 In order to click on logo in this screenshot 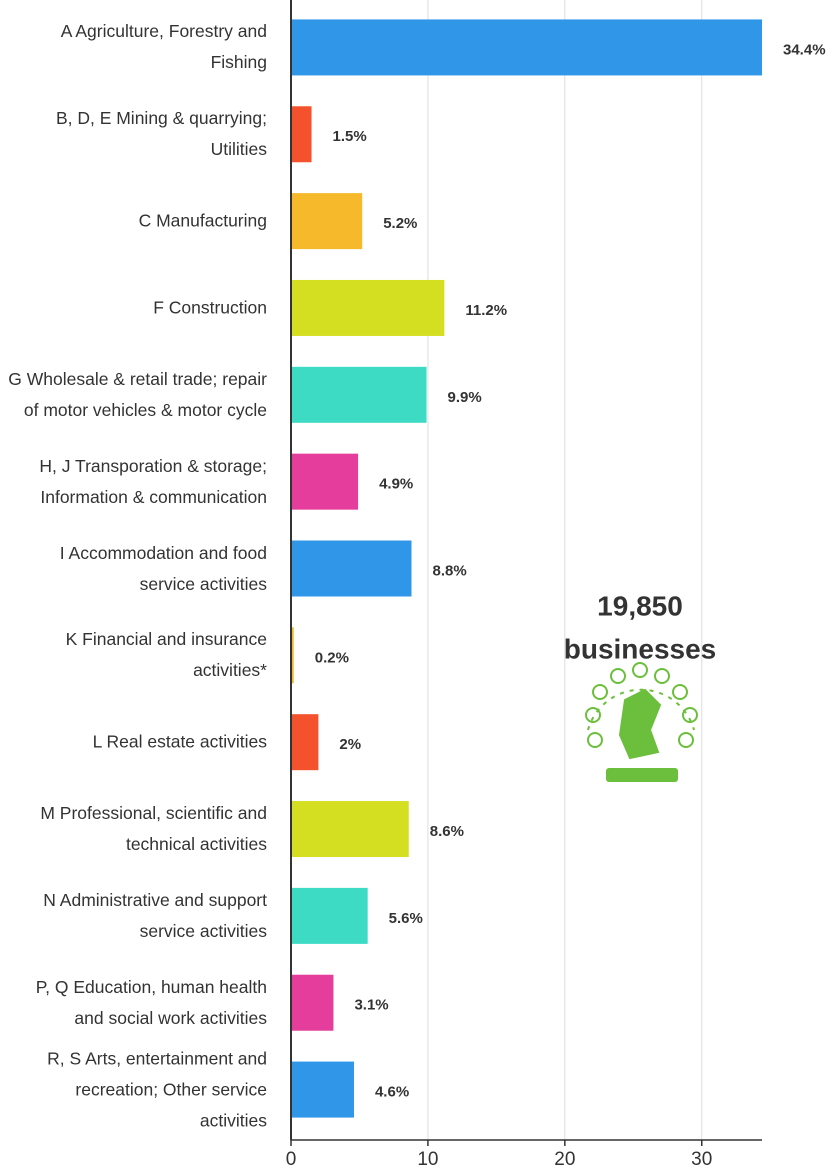, I will do `click(641, 722)`.